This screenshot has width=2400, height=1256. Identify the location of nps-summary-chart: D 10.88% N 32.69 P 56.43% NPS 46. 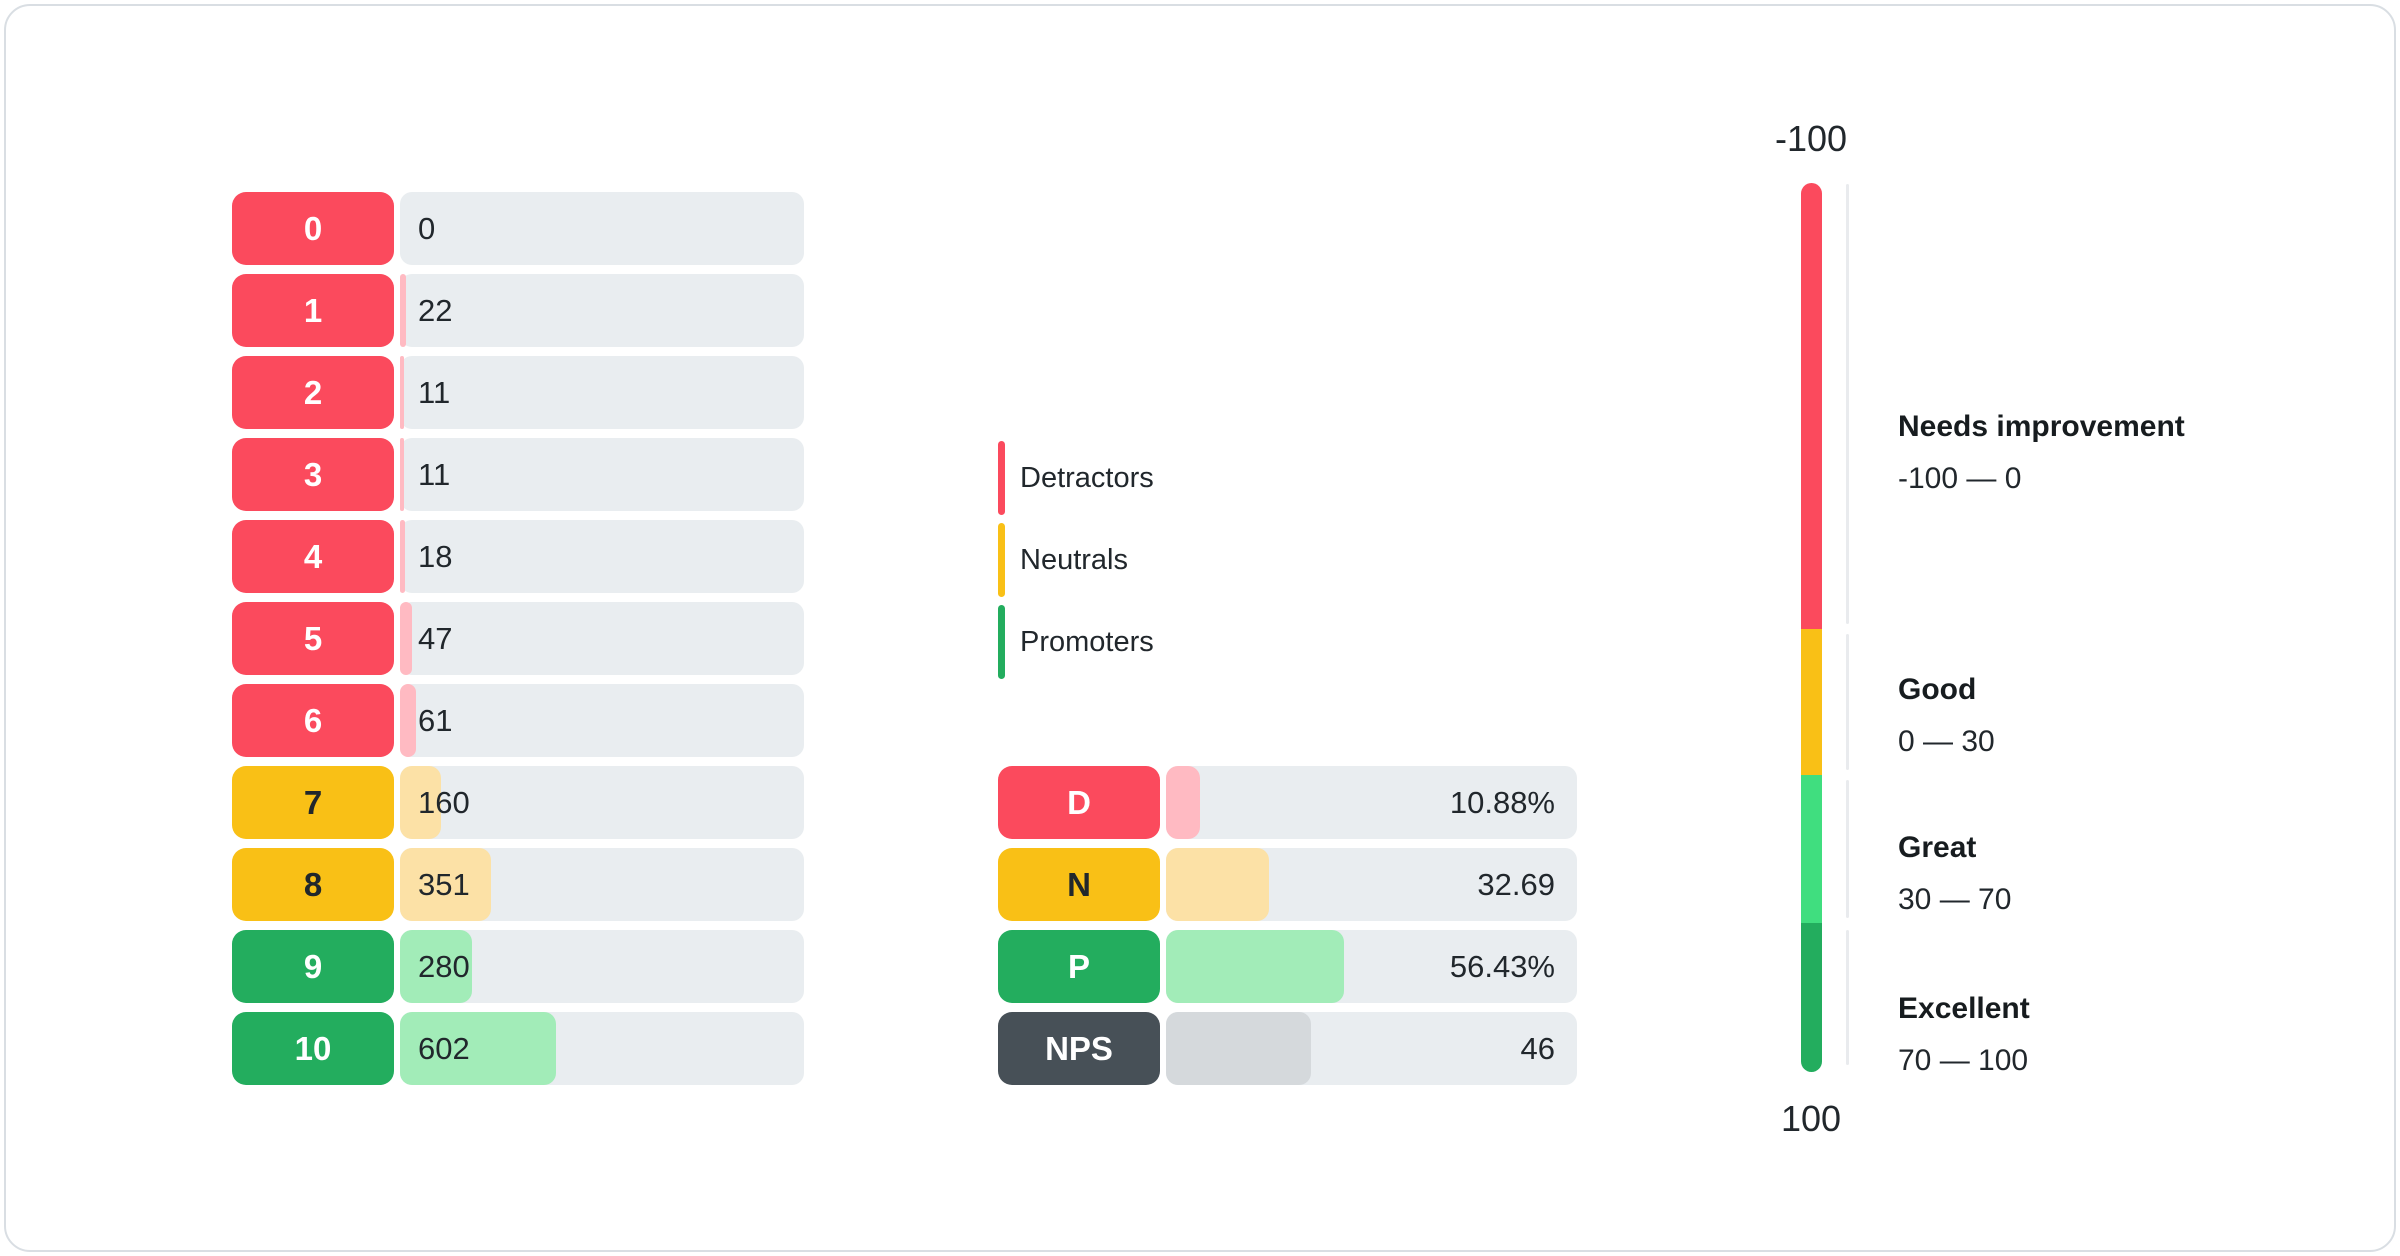
(1289, 930).